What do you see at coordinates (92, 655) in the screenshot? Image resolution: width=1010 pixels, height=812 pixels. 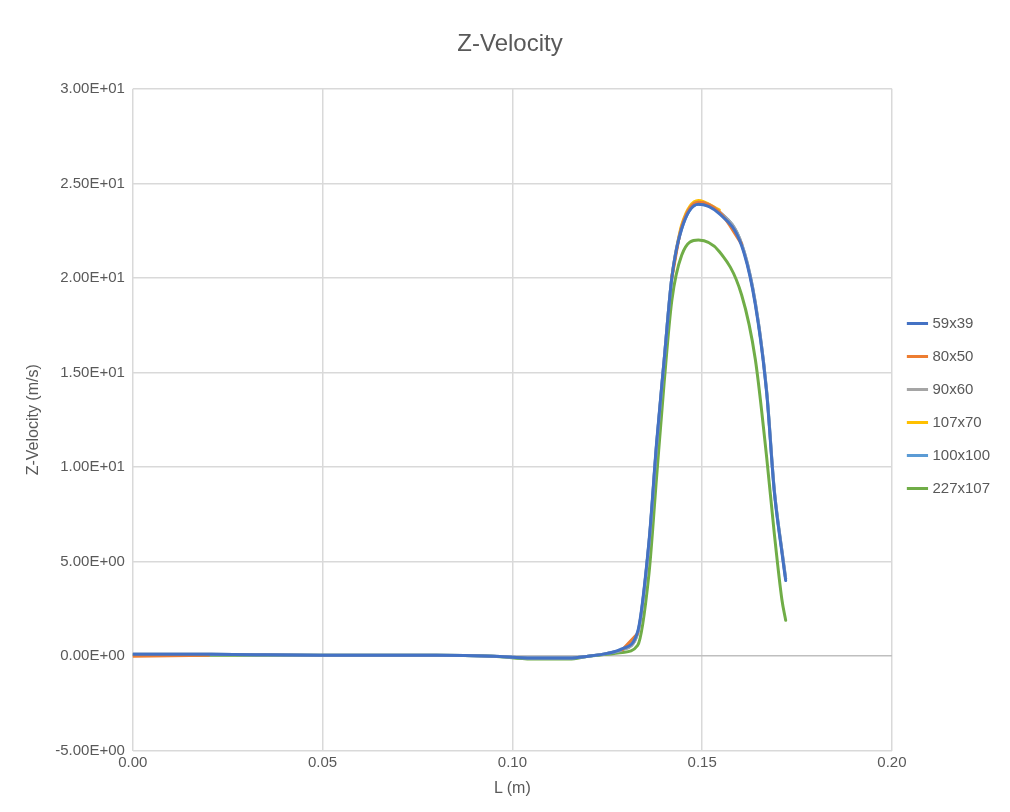 I see `y-tick-label: 0.00E+00` at bounding box center [92, 655].